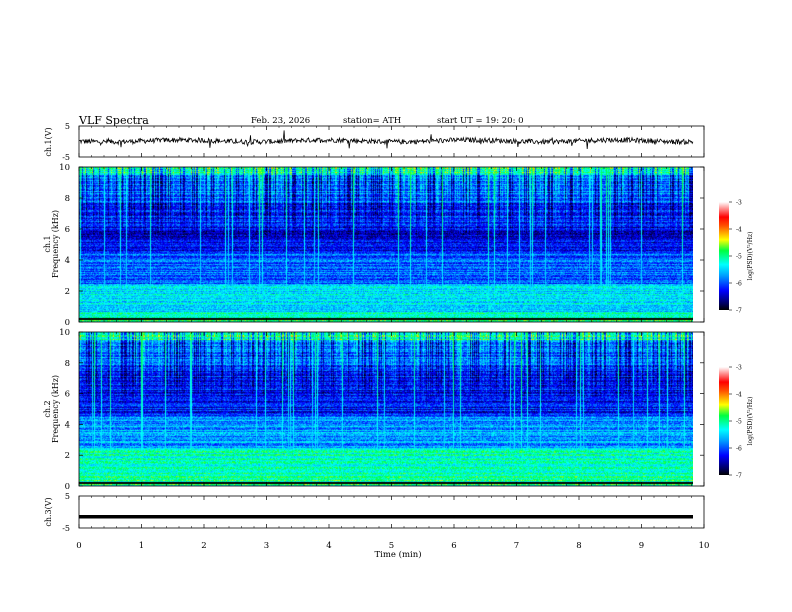  Describe the element at coordinates (48, 511) in the screenshot. I see `ch3-ylabel: ch.3(V)` at that location.